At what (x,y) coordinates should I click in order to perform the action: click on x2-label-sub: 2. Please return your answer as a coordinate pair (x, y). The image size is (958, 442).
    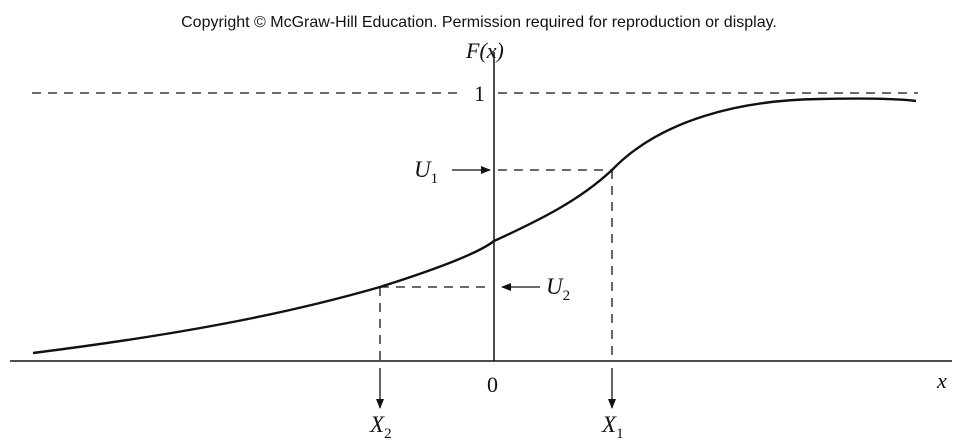
    Looking at the image, I should click on (388, 434).